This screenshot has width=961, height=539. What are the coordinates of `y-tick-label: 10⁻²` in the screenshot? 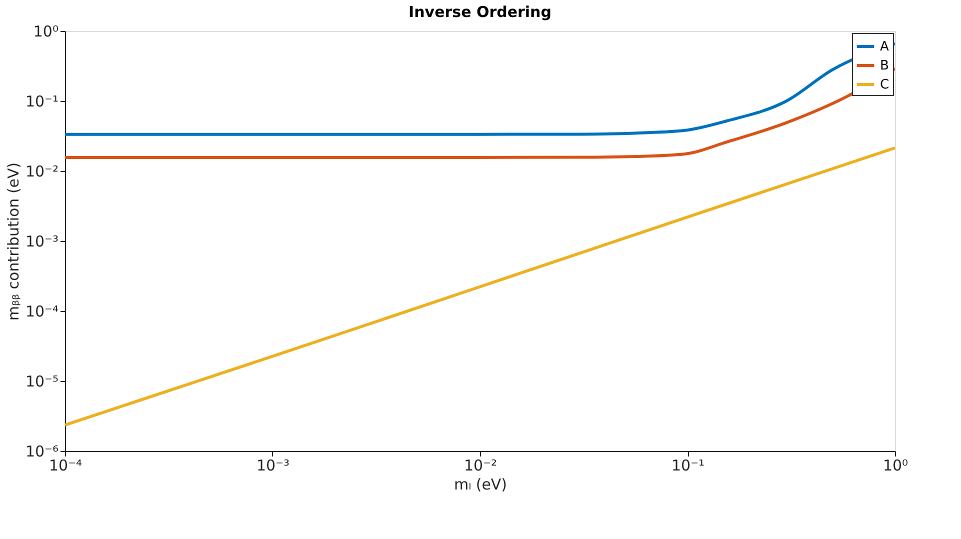 It's located at (41, 171).